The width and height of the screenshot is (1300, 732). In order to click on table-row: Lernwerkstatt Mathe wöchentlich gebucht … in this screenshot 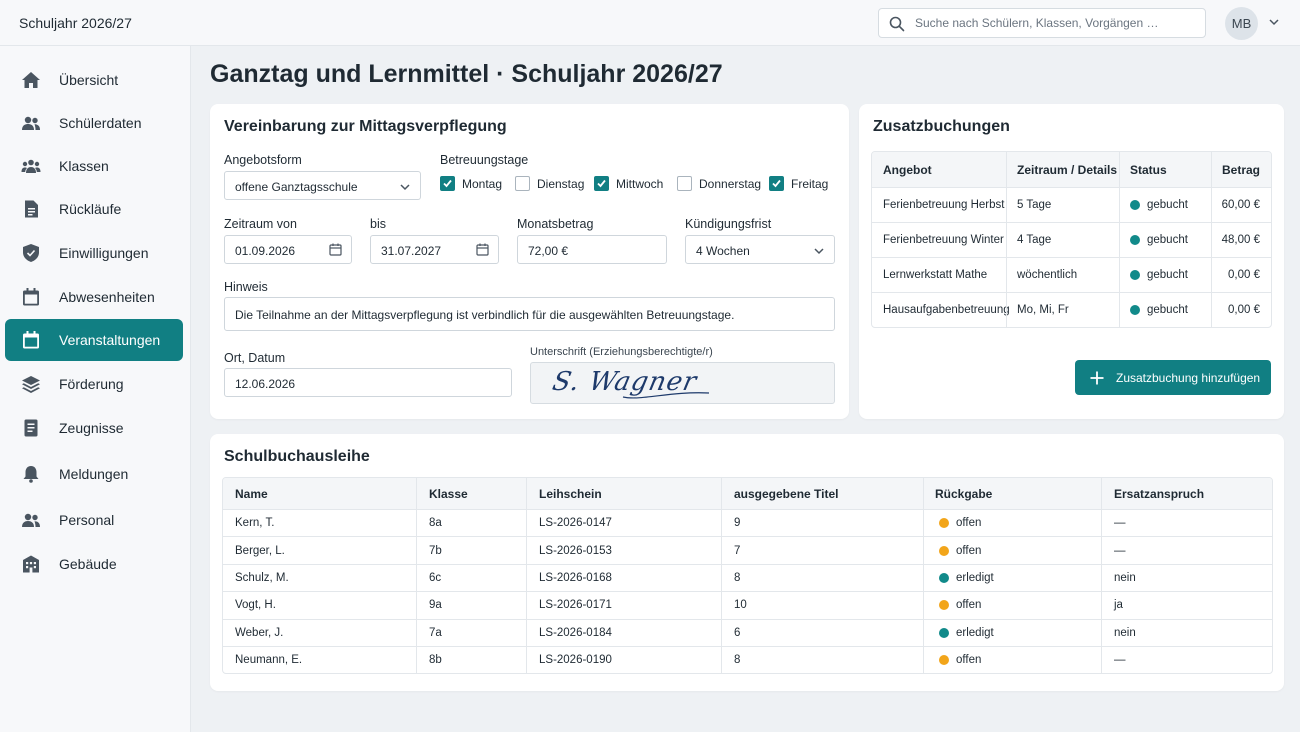, I will do `click(1071, 274)`.